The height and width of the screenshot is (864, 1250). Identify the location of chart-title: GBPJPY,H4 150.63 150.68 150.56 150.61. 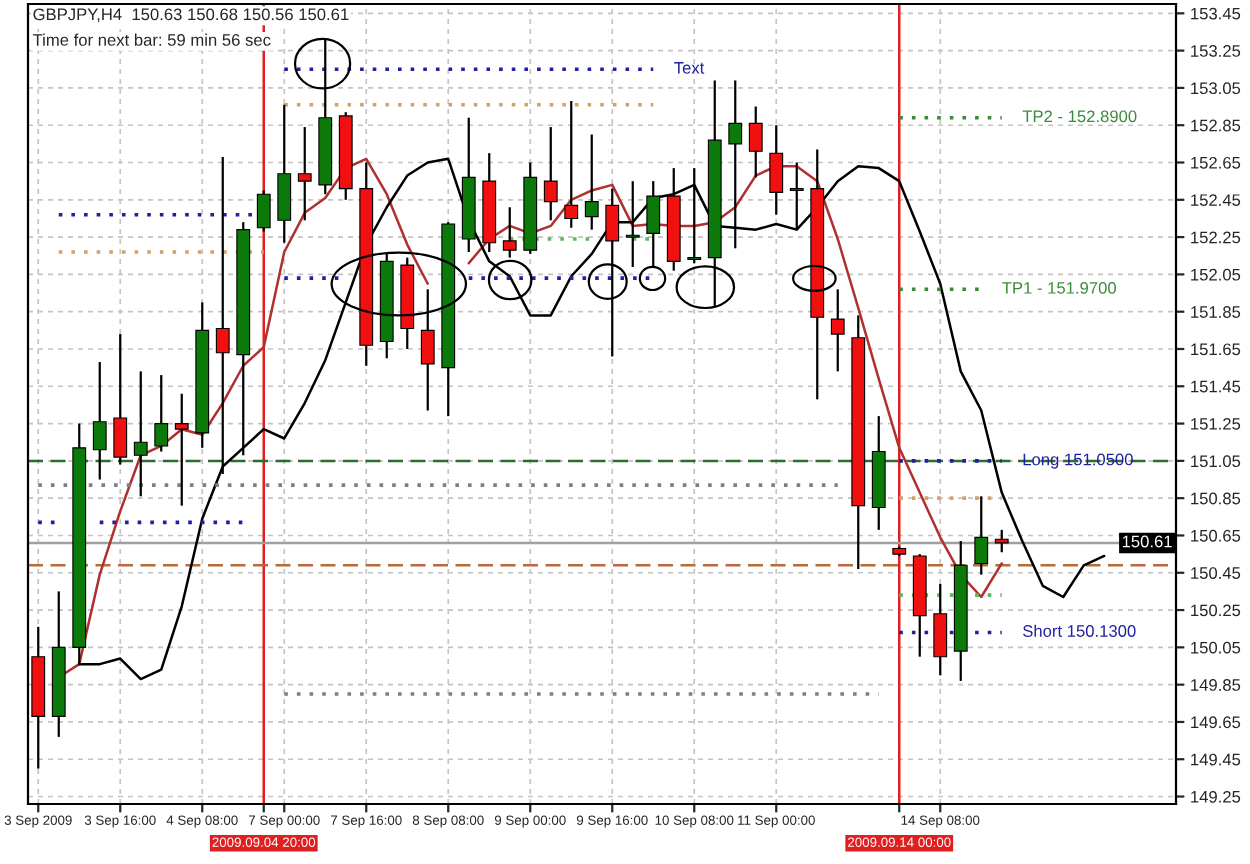
(191, 15).